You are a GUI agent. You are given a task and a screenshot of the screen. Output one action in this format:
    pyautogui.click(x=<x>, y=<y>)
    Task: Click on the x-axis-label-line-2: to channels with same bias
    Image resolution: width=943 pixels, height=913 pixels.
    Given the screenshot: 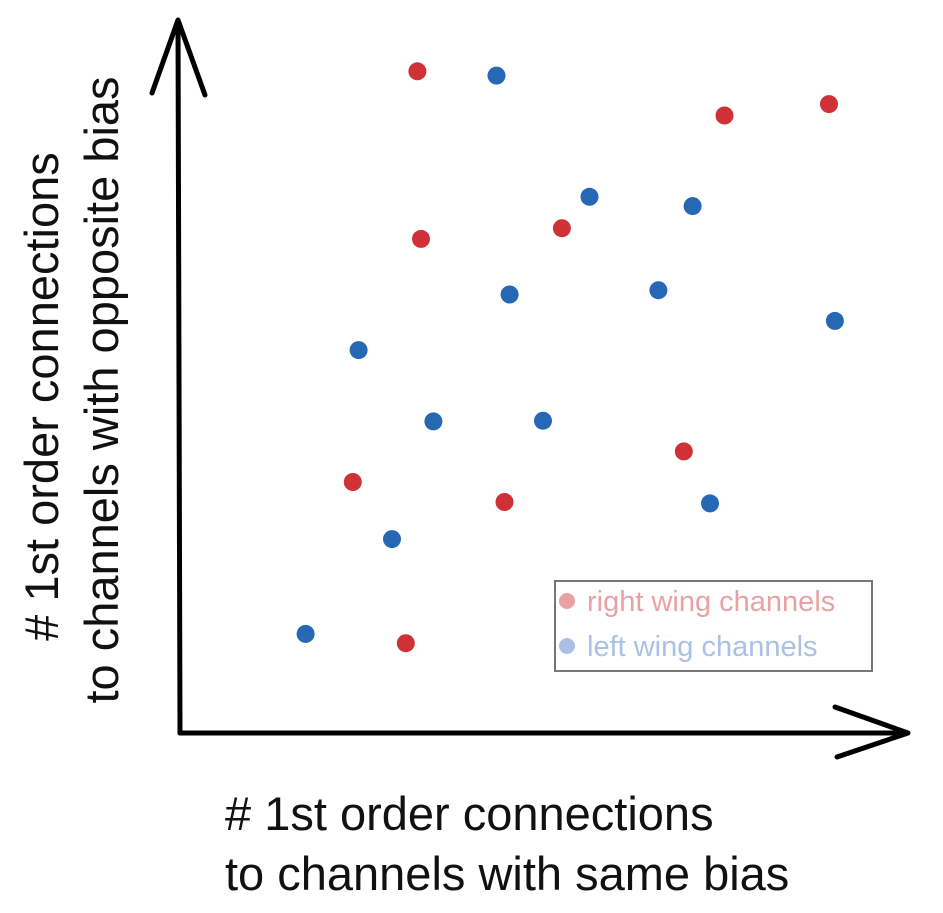 What is the action you would take?
    pyautogui.click(x=507, y=873)
    